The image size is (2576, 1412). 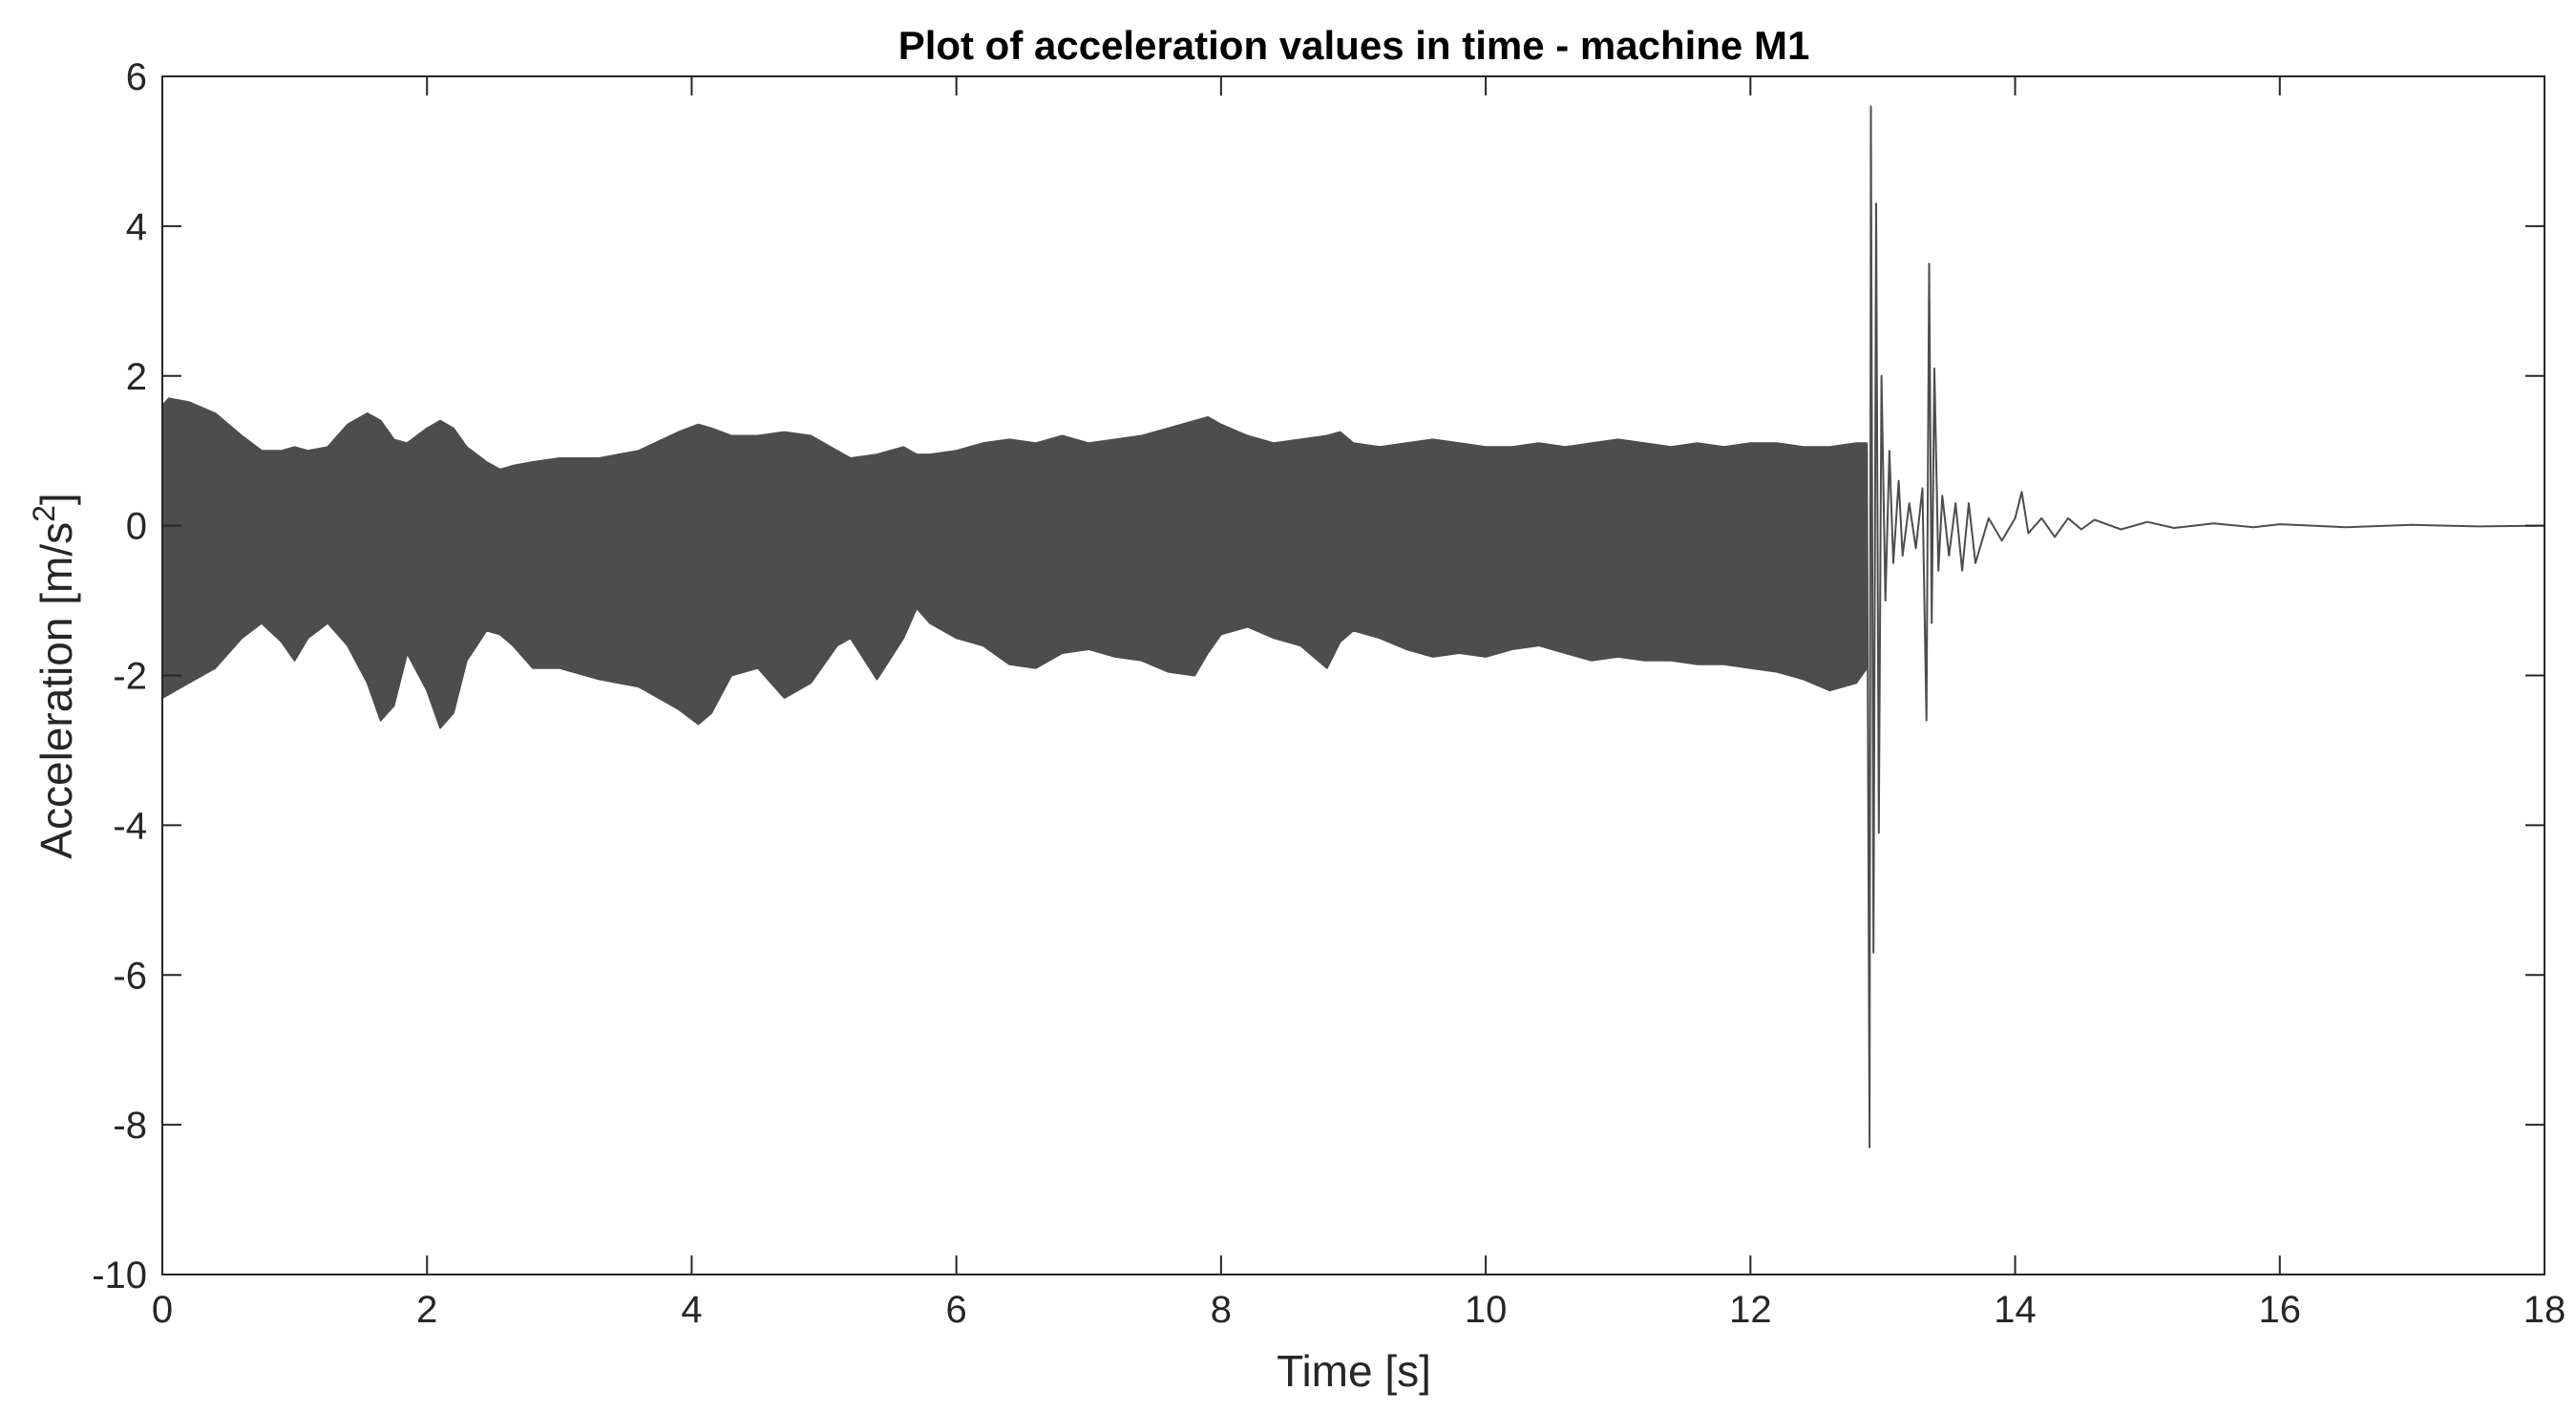 What do you see at coordinates (119, 1275) in the screenshot?
I see `y-tick-label: -10` at bounding box center [119, 1275].